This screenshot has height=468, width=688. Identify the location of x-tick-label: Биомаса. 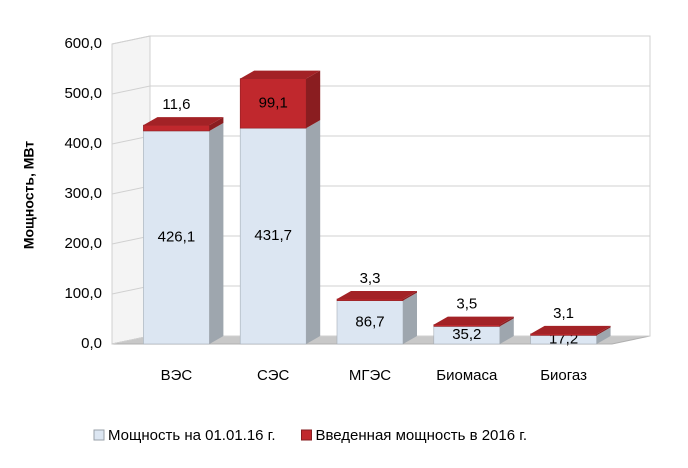
(467, 375).